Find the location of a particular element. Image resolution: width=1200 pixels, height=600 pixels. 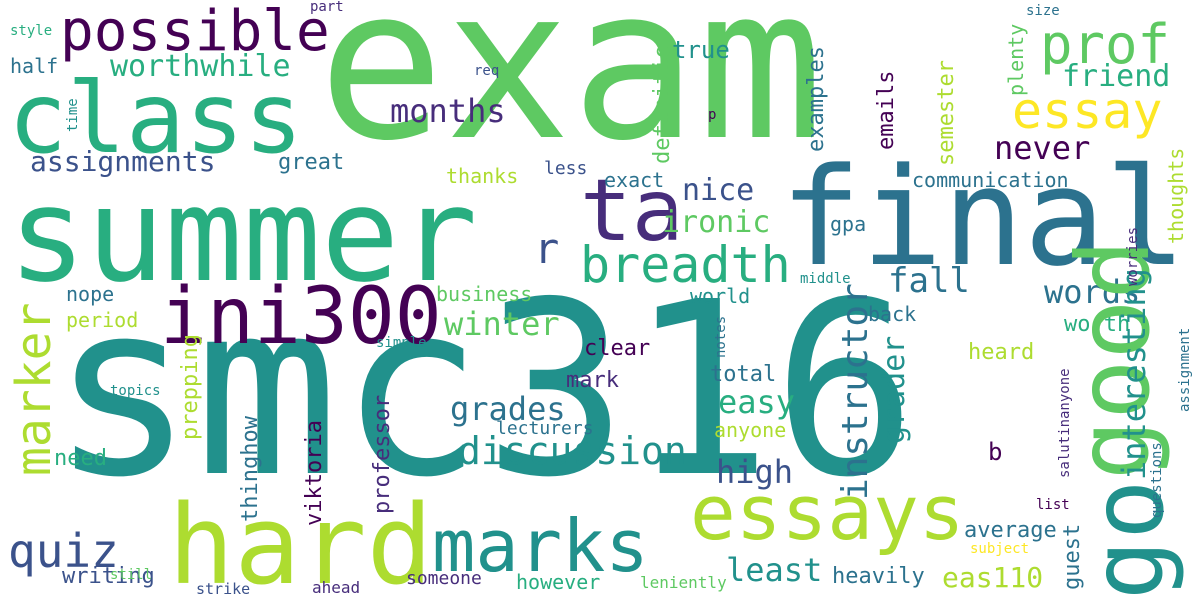

word-leniently: leniently is located at coordinates (683, 582).